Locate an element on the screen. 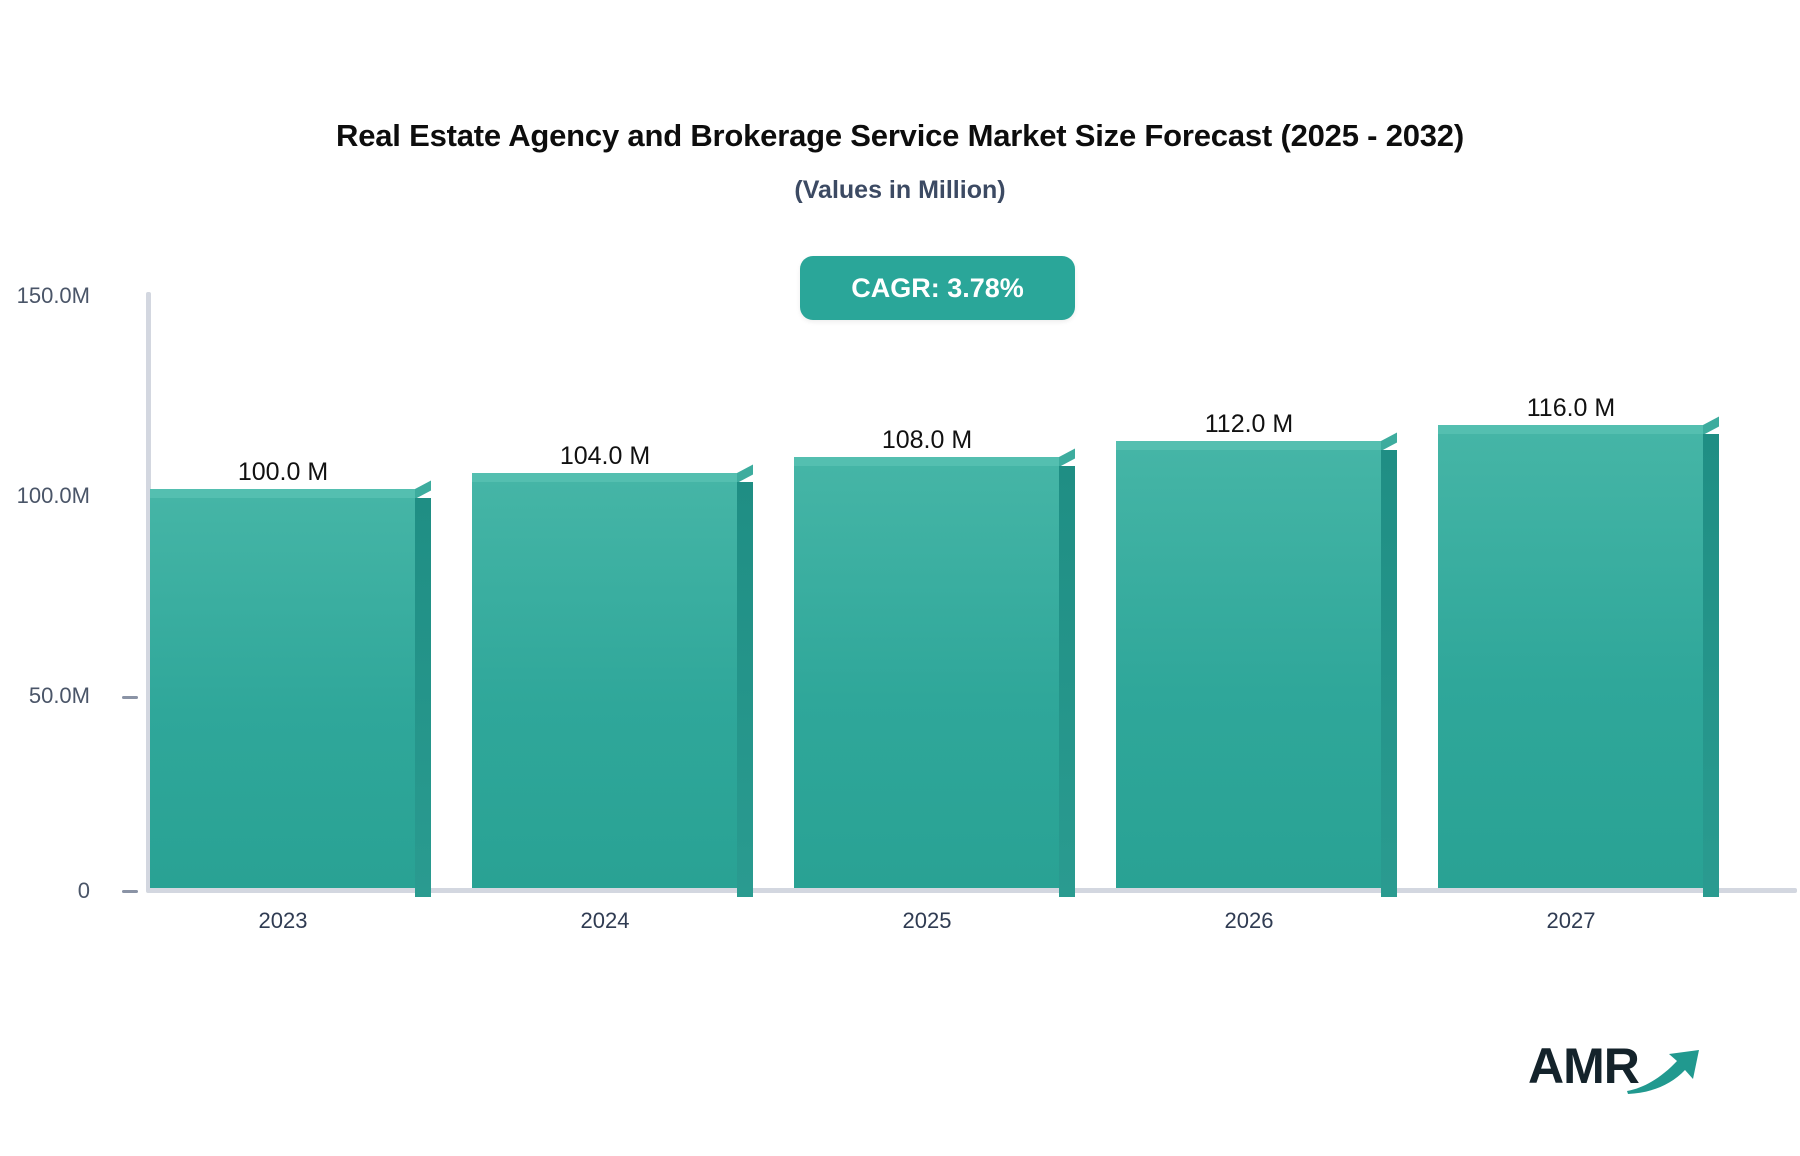 This screenshot has width=1800, height=1156. y-axis-tick-label-50: 50.0M is located at coordinates (59, 695).